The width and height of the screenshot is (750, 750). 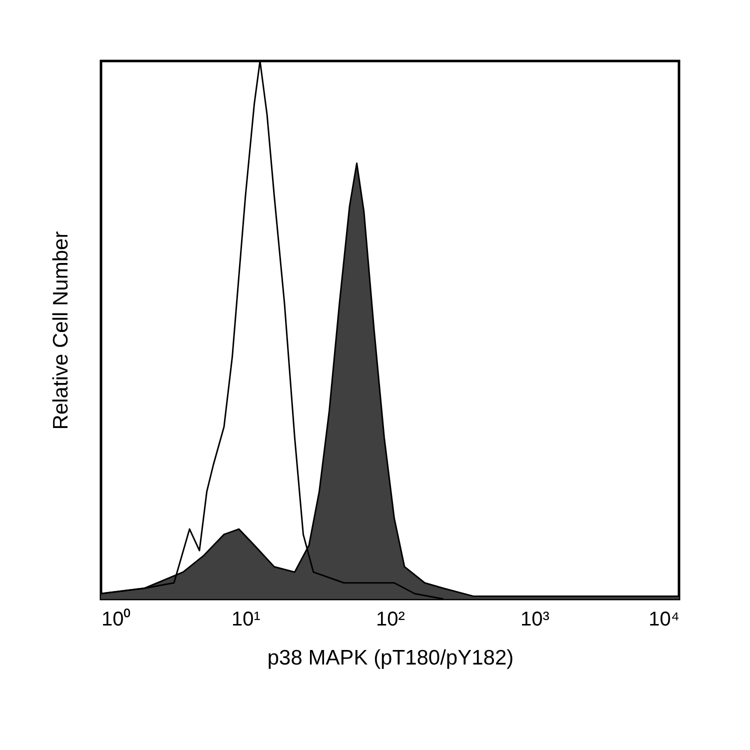 I want to click on y-axis-title: Relative Cell Number, so click(x=61, y=330).